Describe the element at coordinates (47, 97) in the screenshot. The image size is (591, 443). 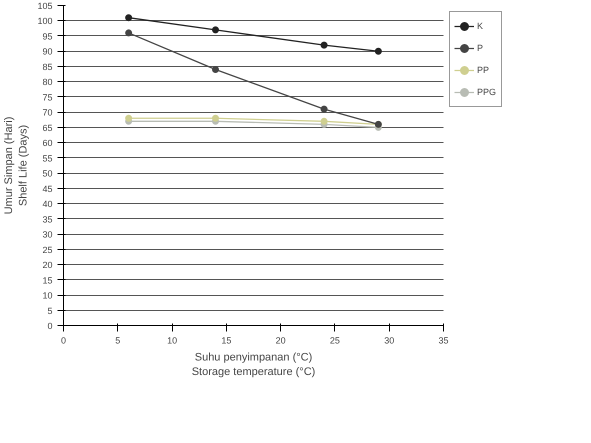
I see `y-tick-label: 75` at that location.